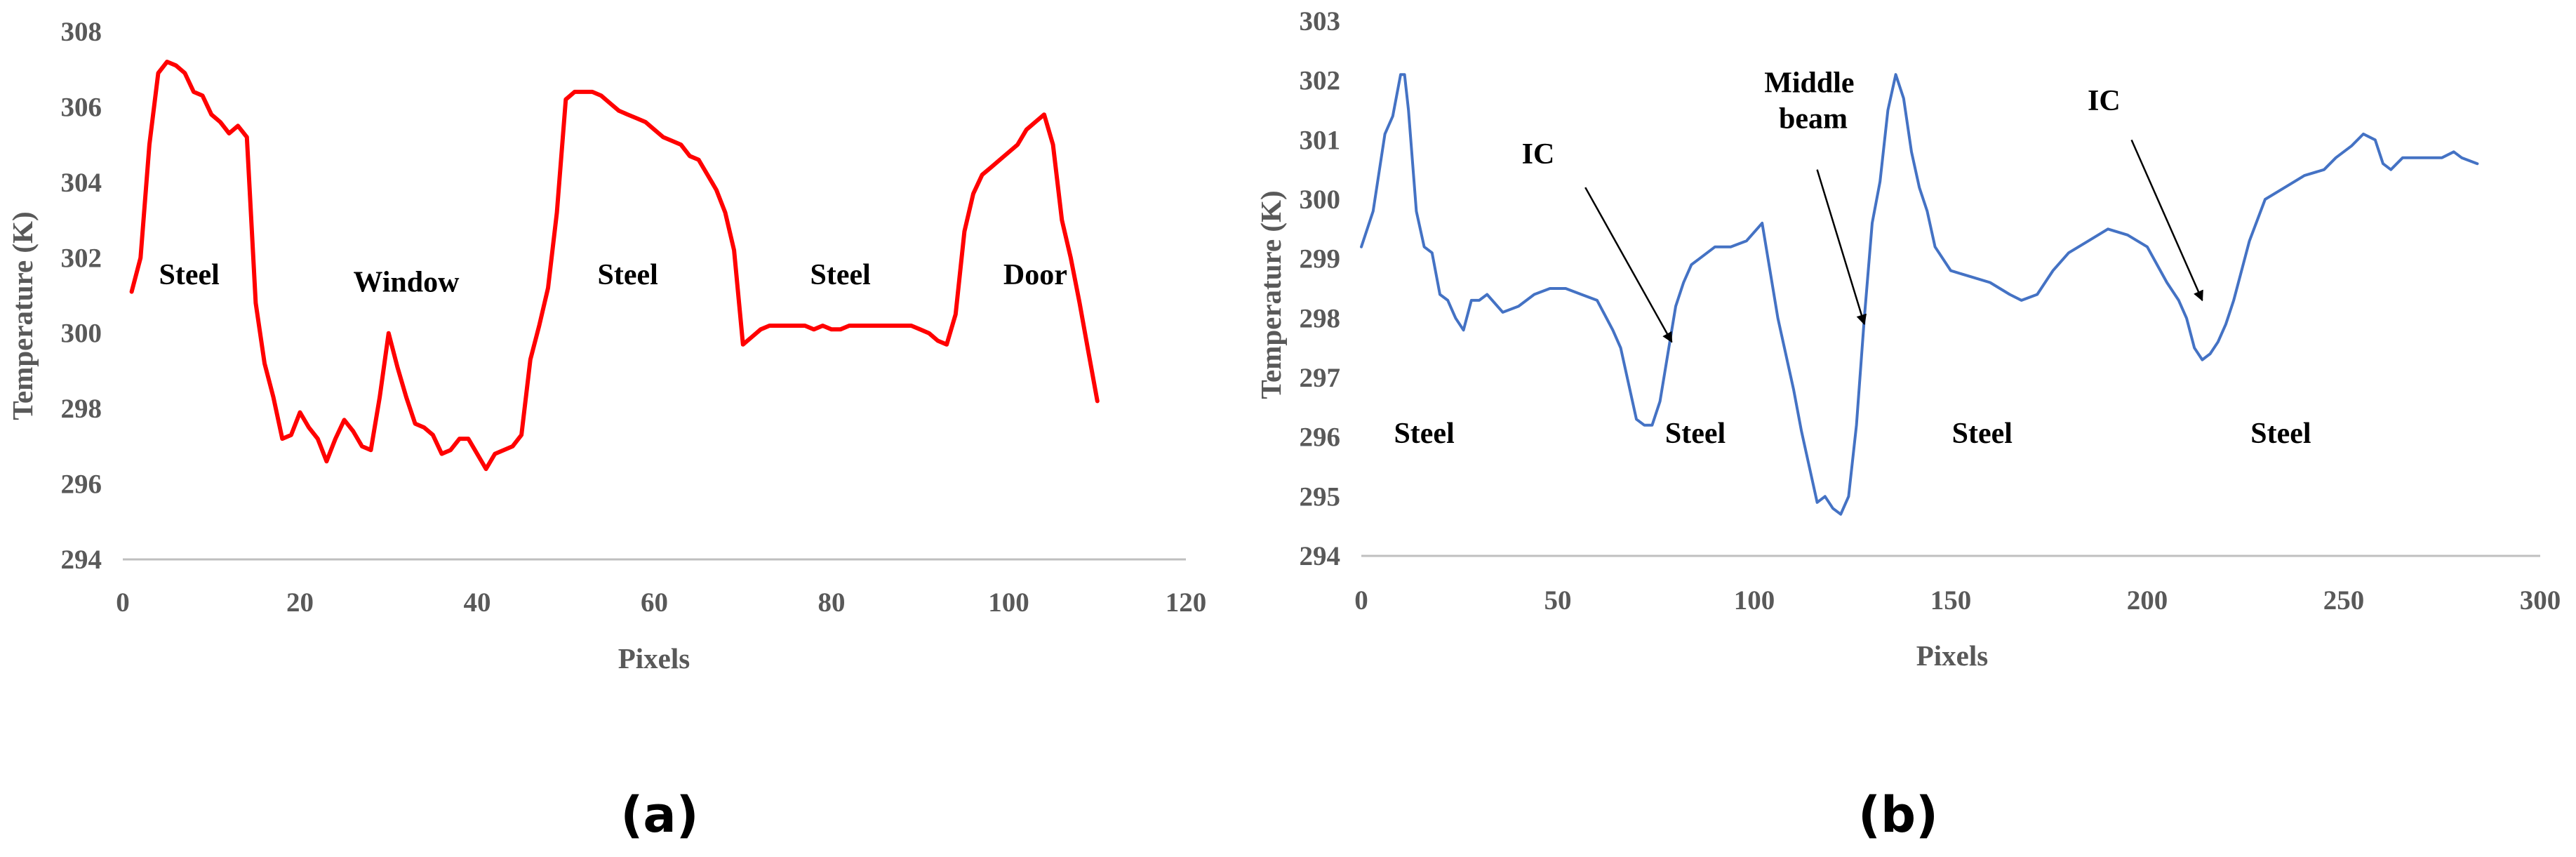 This screenshot has width=2576, height=857. Describe the element at coordinates (1271, 294) in the screenshot. I see `chart-b-ylabel: Temperature (K)` at that location.